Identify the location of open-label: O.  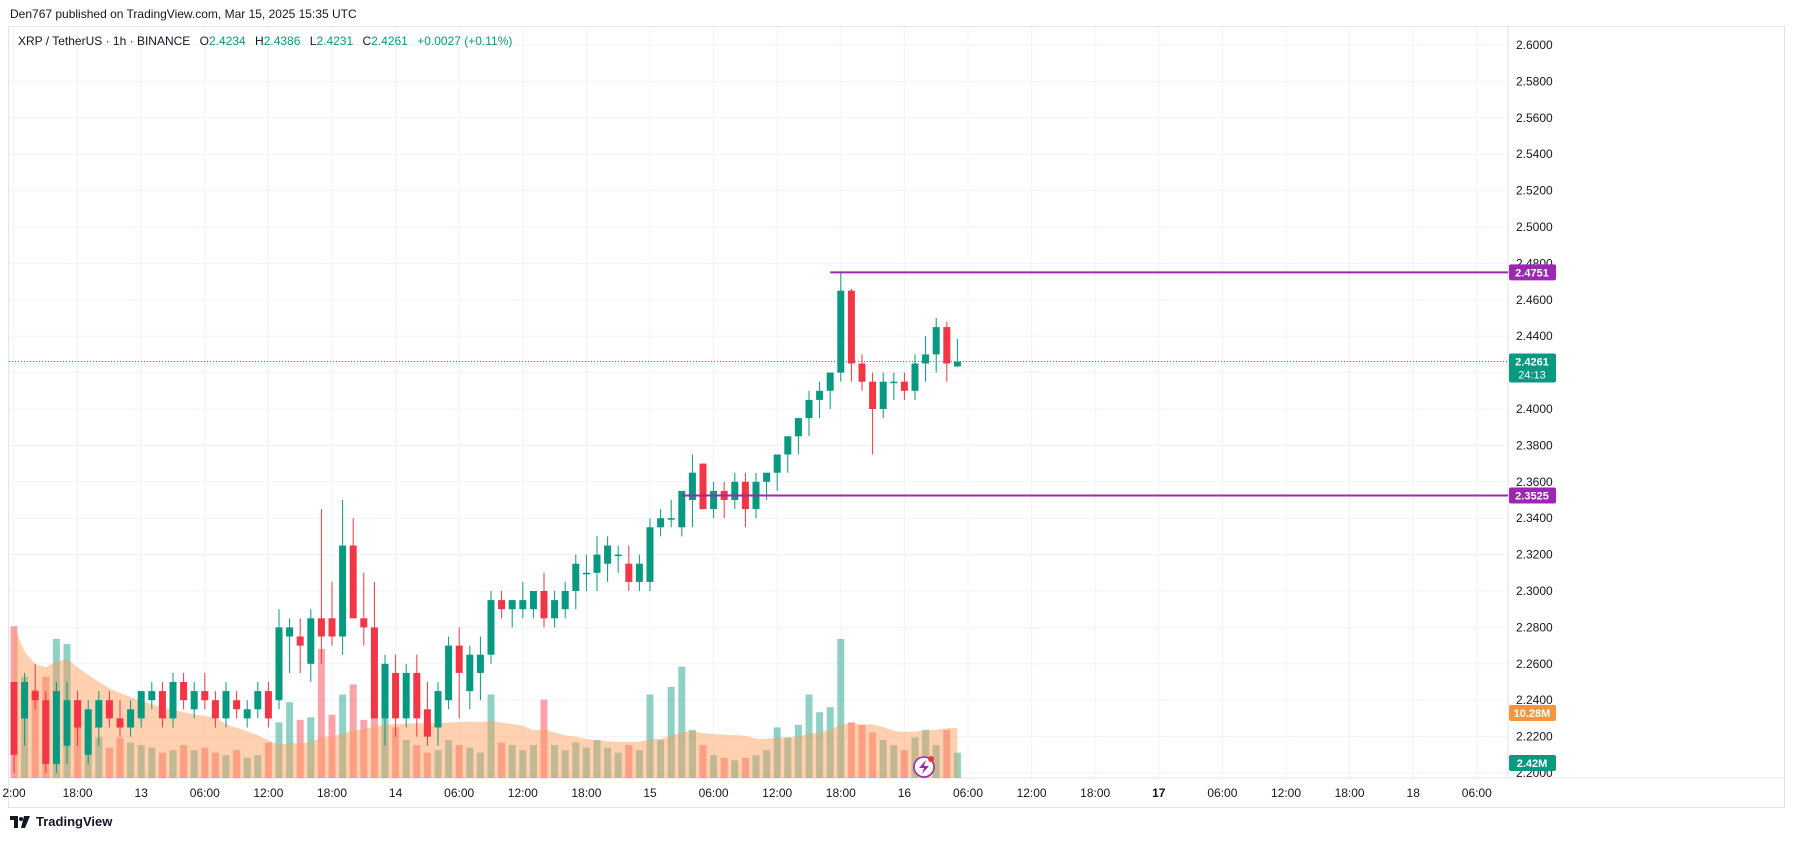
(204, 41).